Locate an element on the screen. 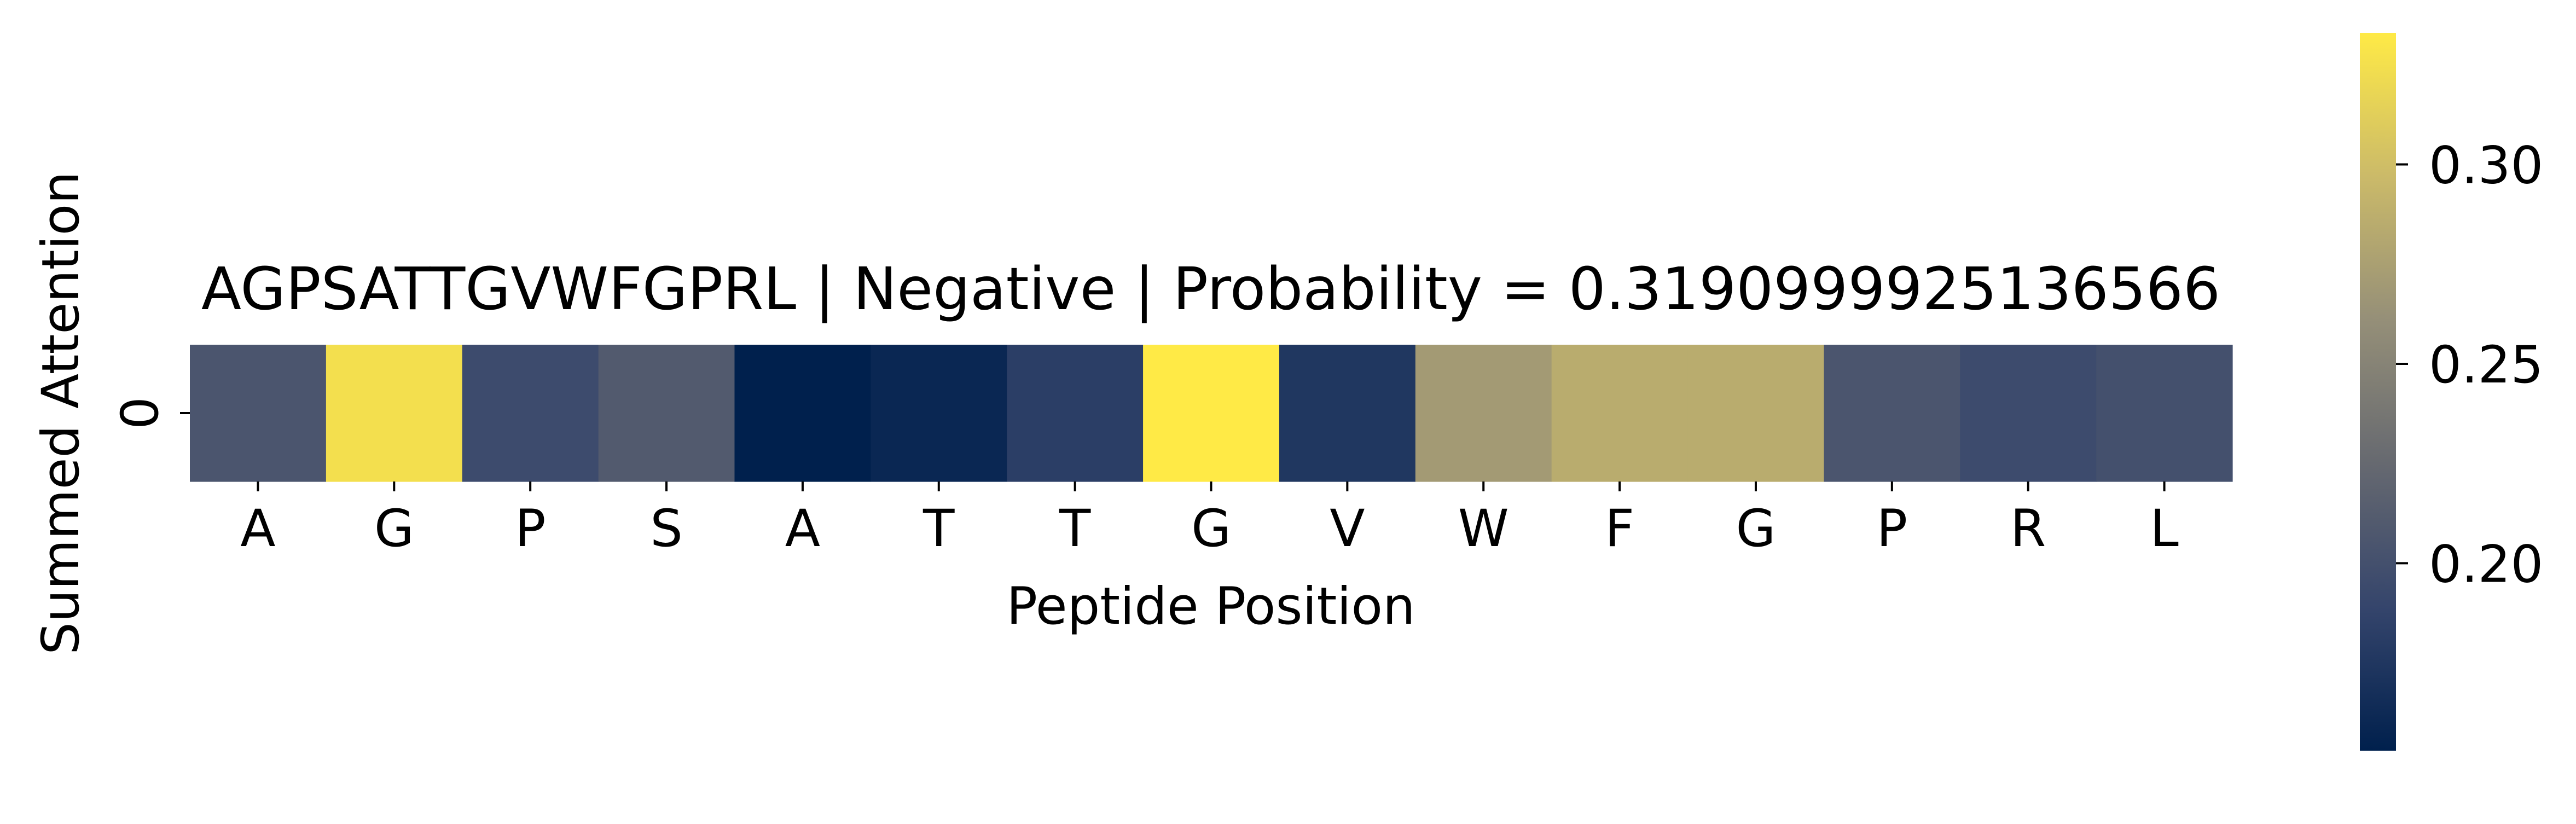 This screenshot has width=2576, height=824. y-axis-ticks: 0 is located at coordinates (151, 413).